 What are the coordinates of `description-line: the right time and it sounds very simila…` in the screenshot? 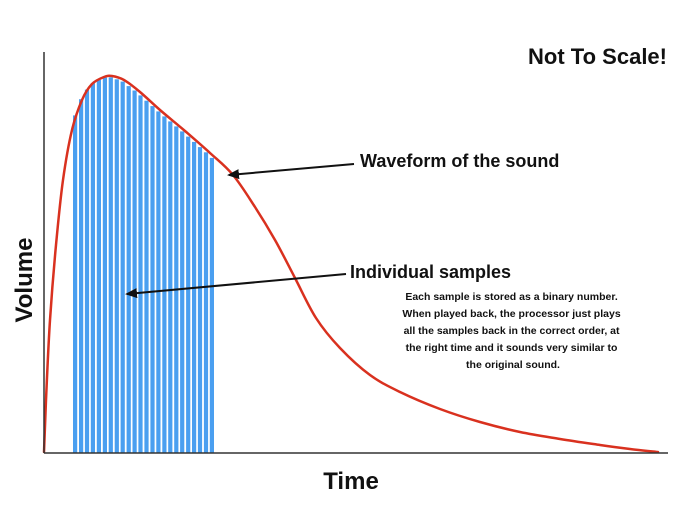 It's located at (512, 348).